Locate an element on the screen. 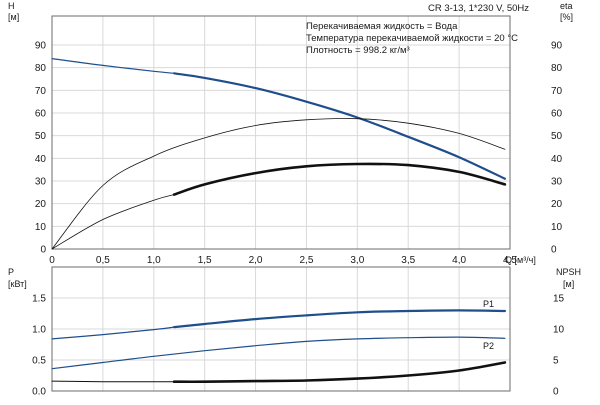 The image size is (600, 405). top-right-y-tick: 20 is located at coordinates (557, 204).